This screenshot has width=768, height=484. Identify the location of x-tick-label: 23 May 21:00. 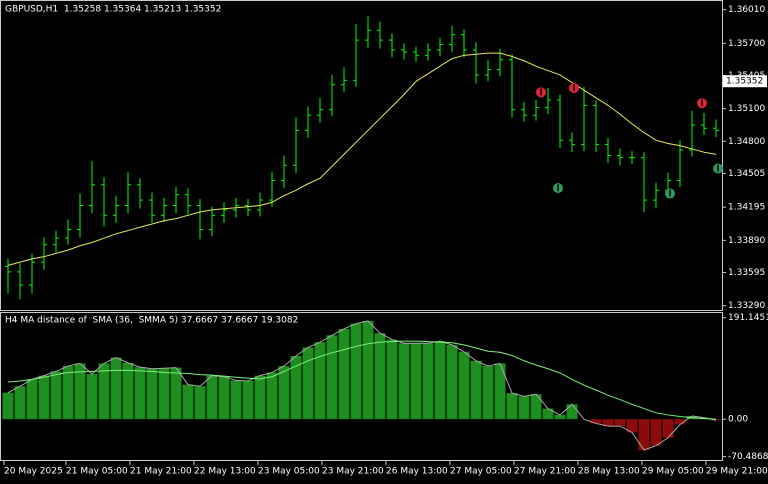
(353, 472).